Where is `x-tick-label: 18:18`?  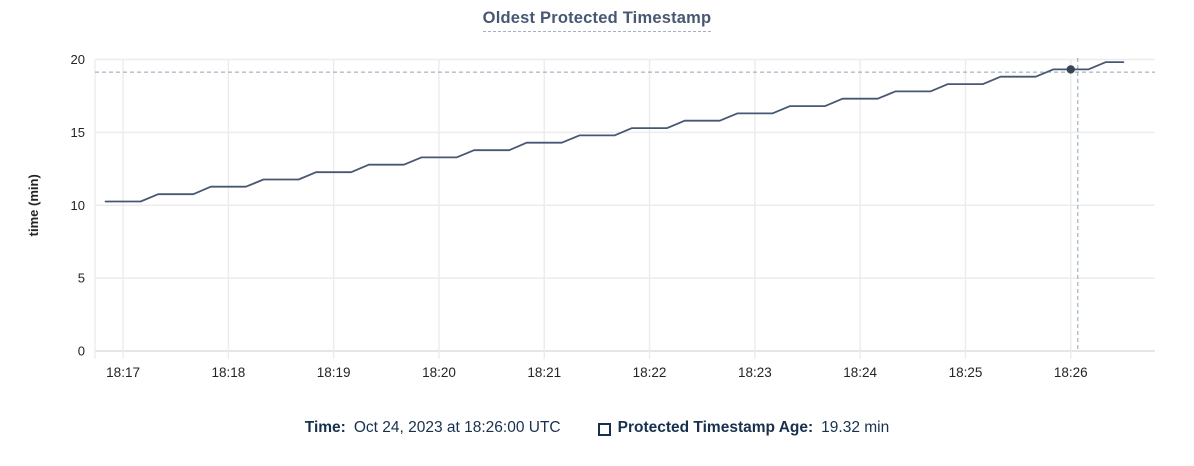
x-tick-label: 18:18 is located at coordinates (228, 372).